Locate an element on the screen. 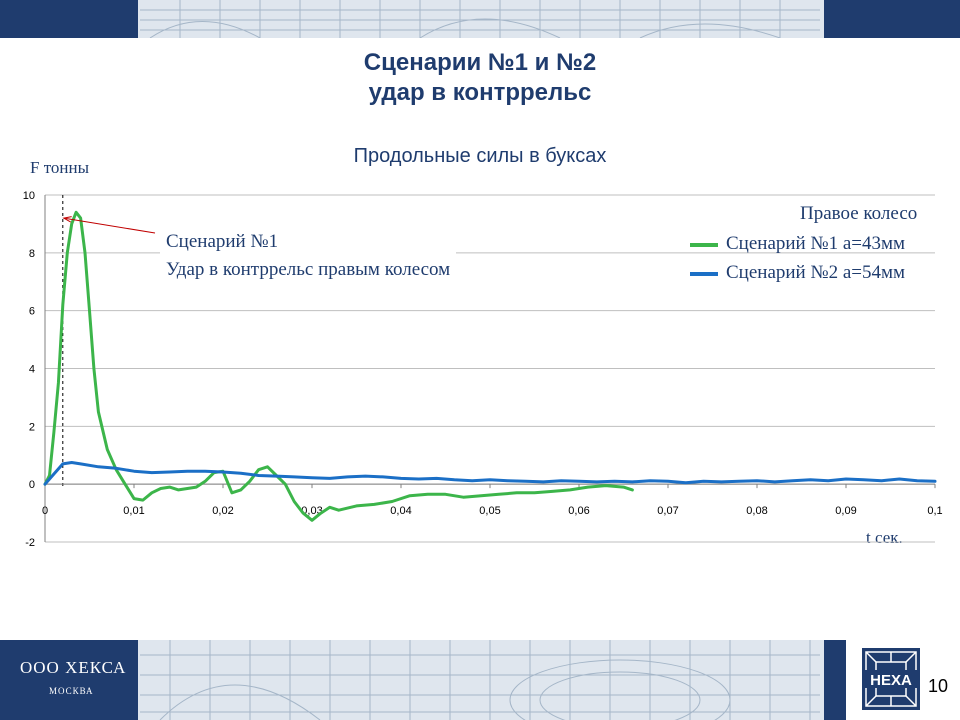  legend-swatch-series2 is located at coordinates (704, 273).